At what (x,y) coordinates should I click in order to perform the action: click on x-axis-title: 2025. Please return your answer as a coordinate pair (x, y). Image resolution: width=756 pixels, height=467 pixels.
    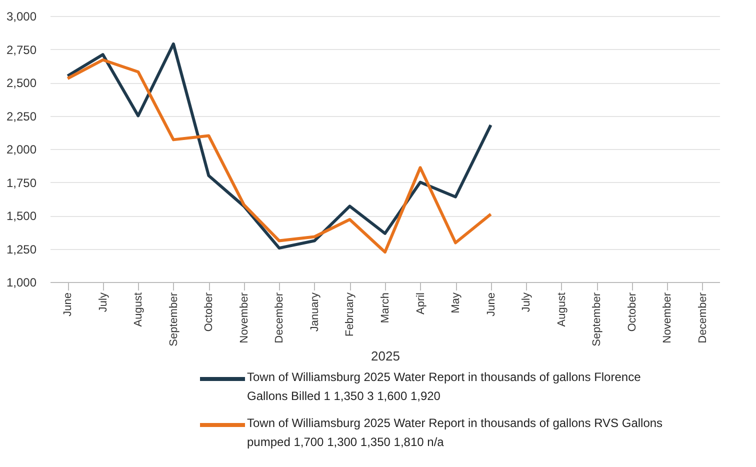
    Looking at the image, I should click on (385, 356).